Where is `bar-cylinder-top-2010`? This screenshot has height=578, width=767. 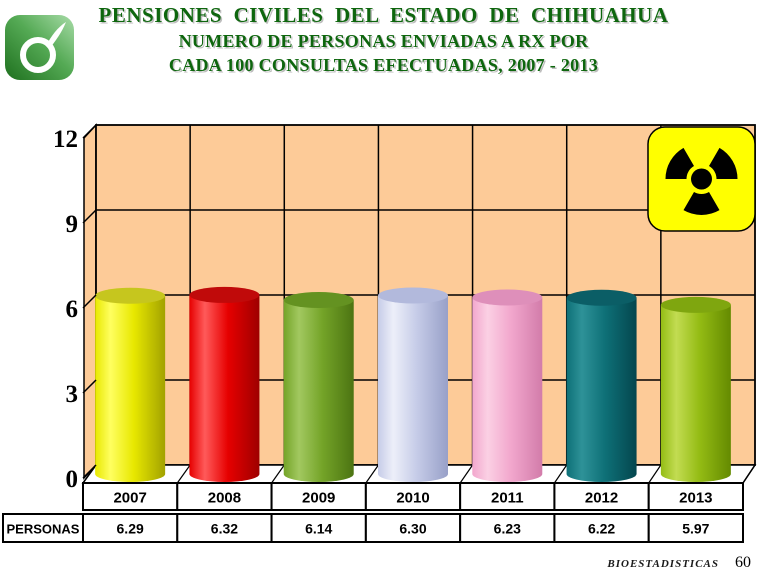
bar-cylinder-top-2010 is located at coordinates (413, 295).